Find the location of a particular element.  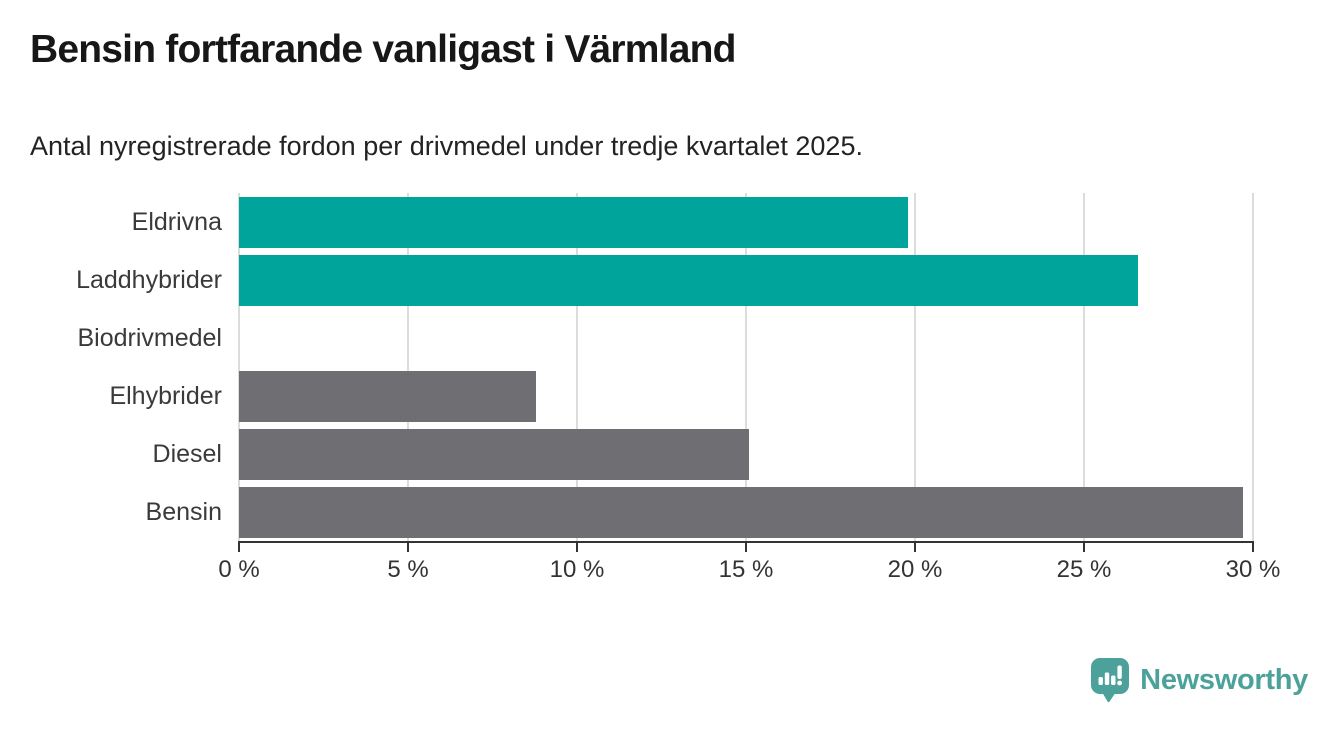

category-label-diesel: Diesel is located at coordinates (187, 454).